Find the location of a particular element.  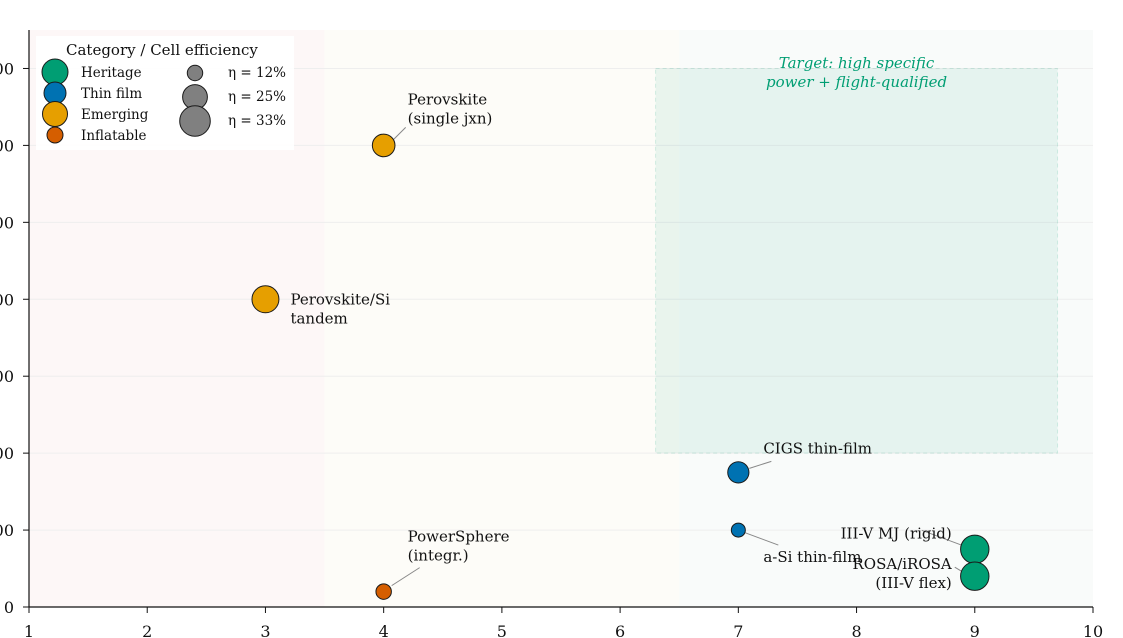

point-label: (III-V flex) is located at coordinates (913, 583).